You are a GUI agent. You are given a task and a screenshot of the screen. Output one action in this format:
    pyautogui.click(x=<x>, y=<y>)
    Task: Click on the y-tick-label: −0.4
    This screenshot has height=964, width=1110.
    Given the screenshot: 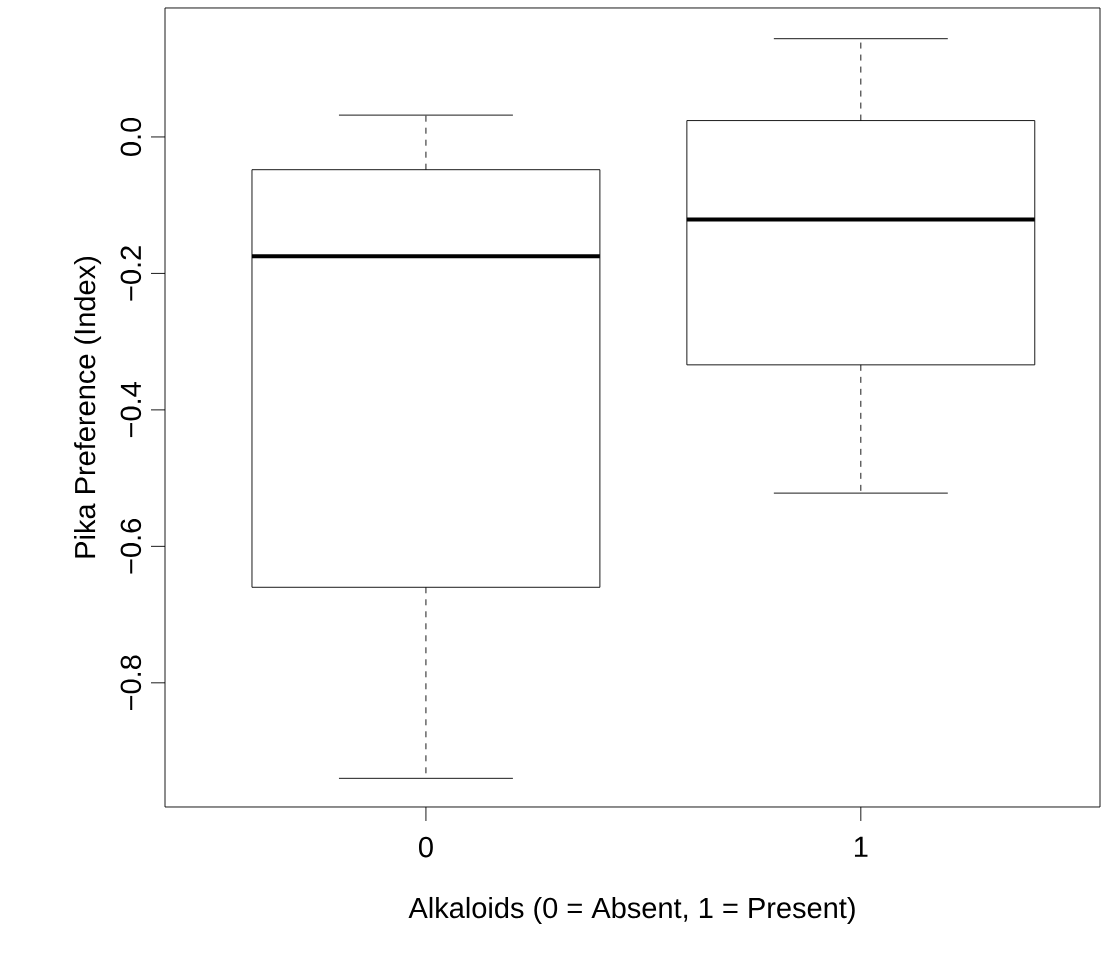 What is the action you would take?
    pyautogui.click(x=131, y=410)
    